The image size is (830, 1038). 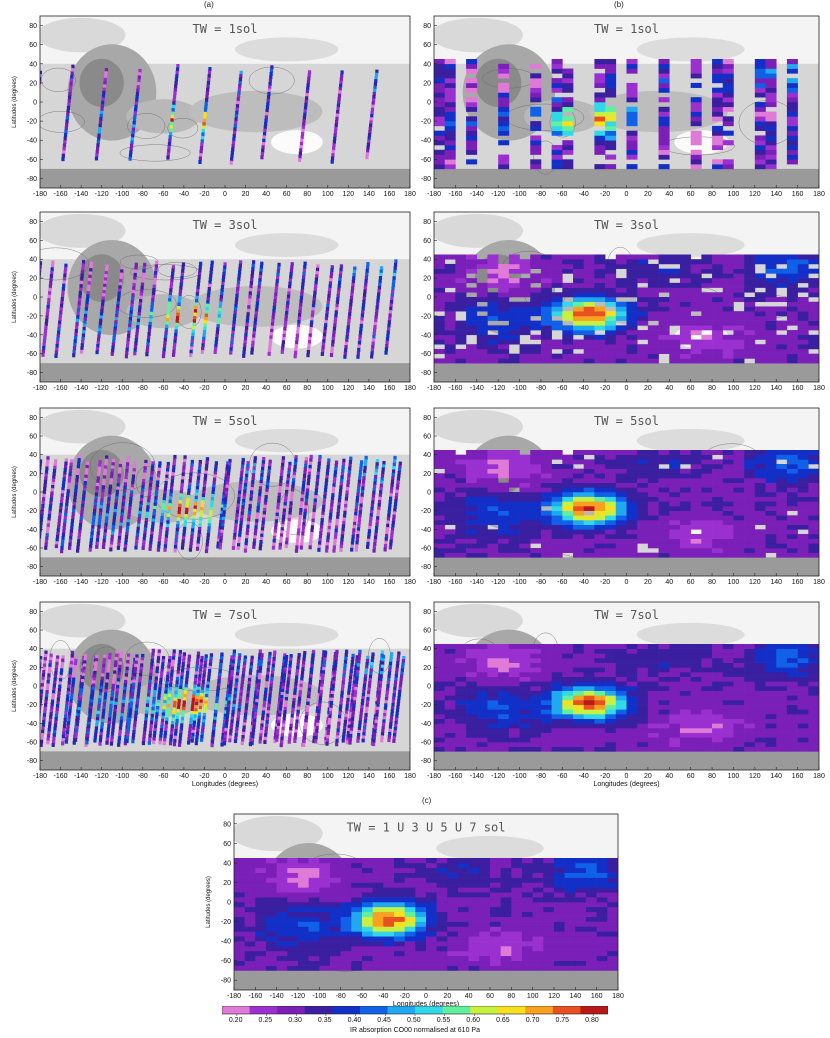 I want to click on x-tick-label: 120, so click(x=348, y=194).